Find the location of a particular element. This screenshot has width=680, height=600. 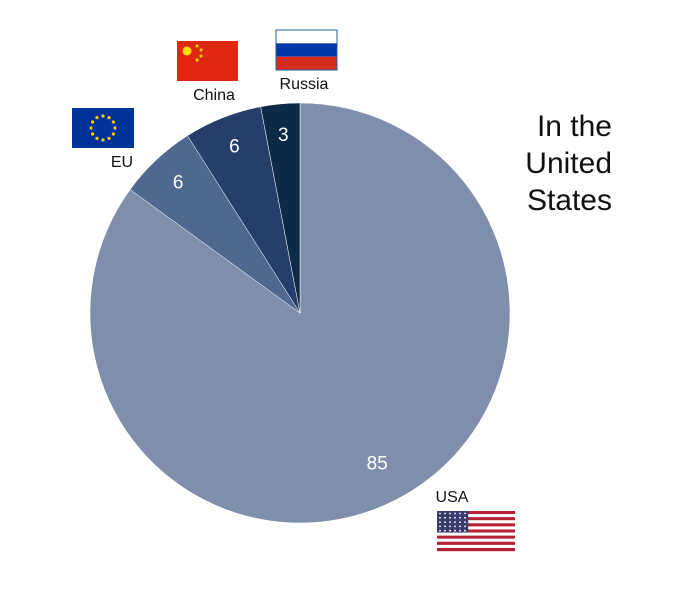

value-label: 85 is located at coordinates (377, 463).